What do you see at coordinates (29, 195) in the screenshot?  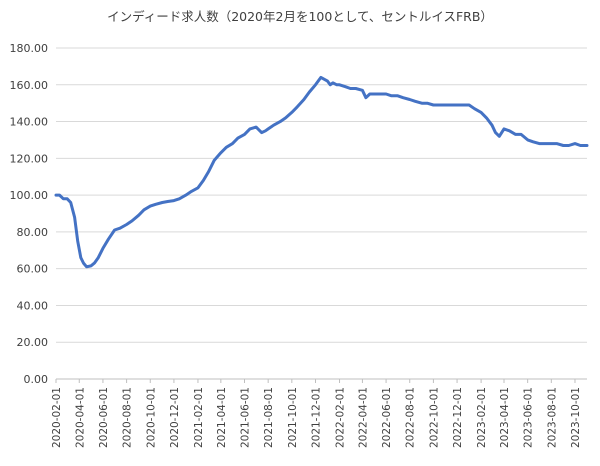 I see `y-tick-label: 100.00` at bounding box center [29, 195].